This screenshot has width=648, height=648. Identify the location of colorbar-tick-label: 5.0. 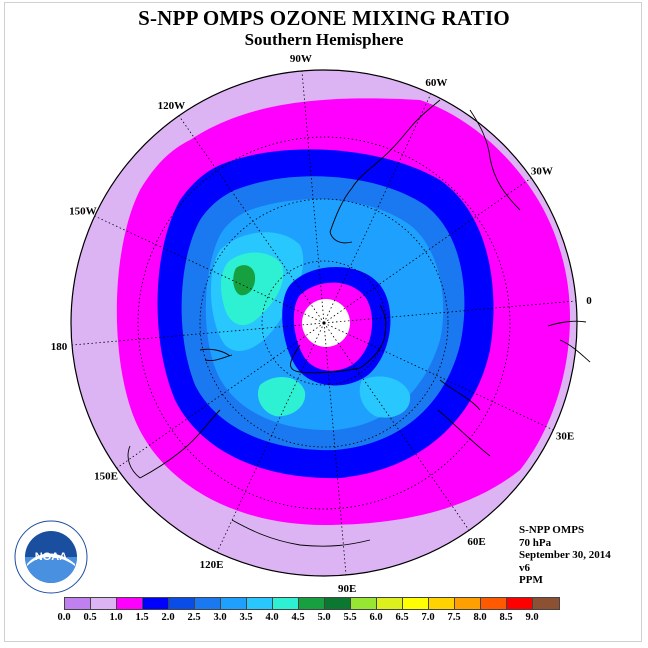
(324, 617).